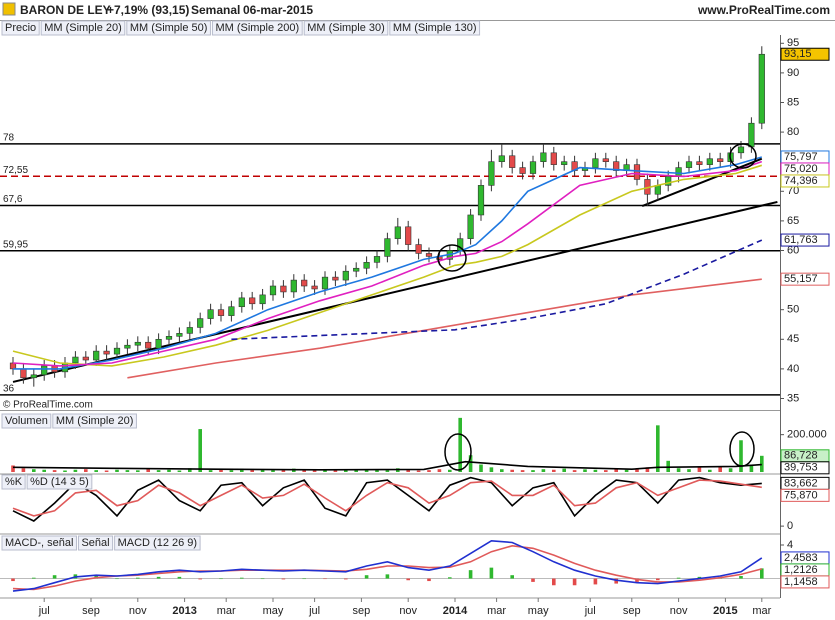 The image size is (835, 620). Describe the element at coordinates (48, 405) in the screenshot. I see `credit: © ProRealTime.com` at that location.